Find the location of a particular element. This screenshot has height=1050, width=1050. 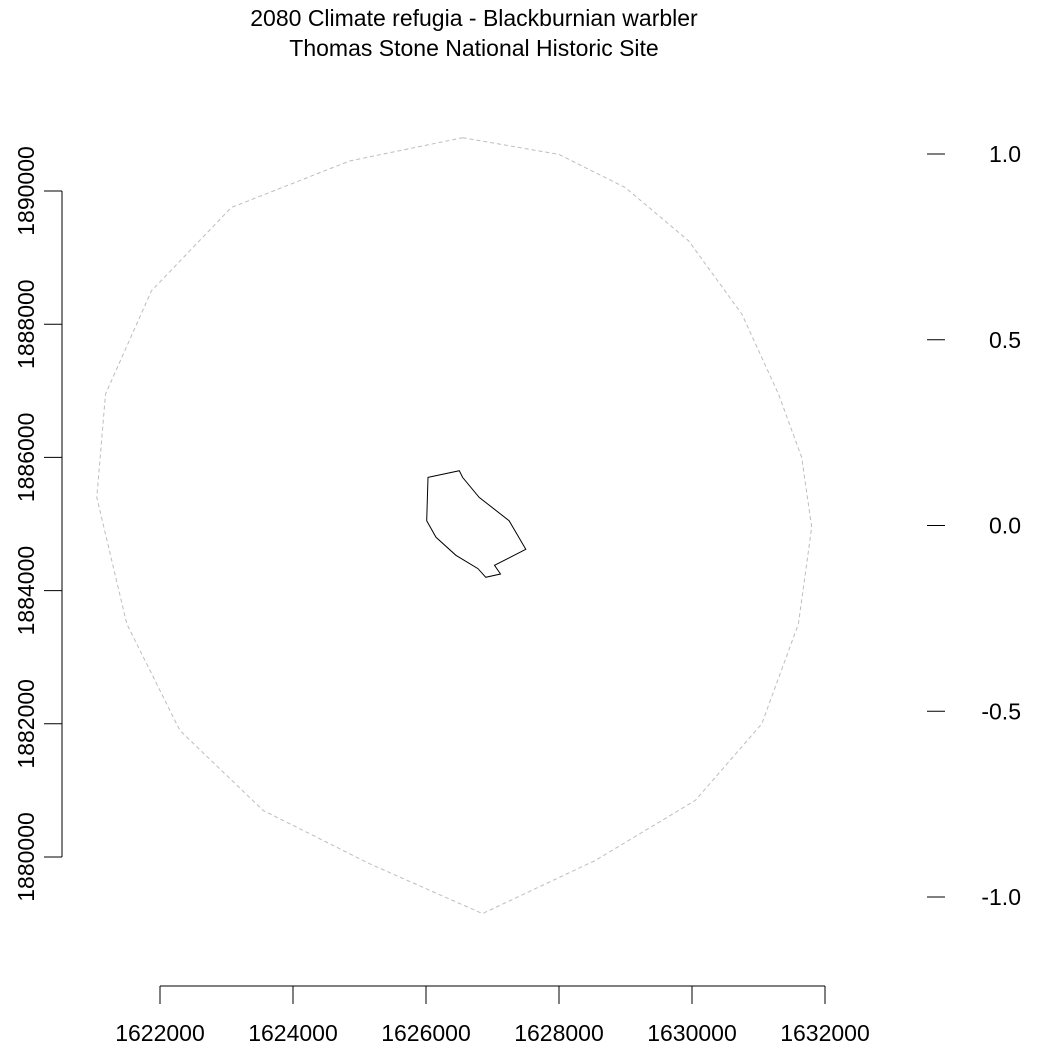

x-tick-label: 1630000 is located at coordinates (692, 1033).